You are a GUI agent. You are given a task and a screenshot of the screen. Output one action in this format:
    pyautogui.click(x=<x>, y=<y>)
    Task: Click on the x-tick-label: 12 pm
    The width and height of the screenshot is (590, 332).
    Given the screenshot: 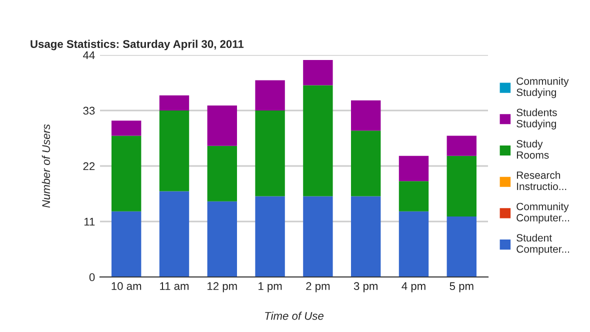 What is the action you would take?
    pyautogui.click(x=222, y=287)
    